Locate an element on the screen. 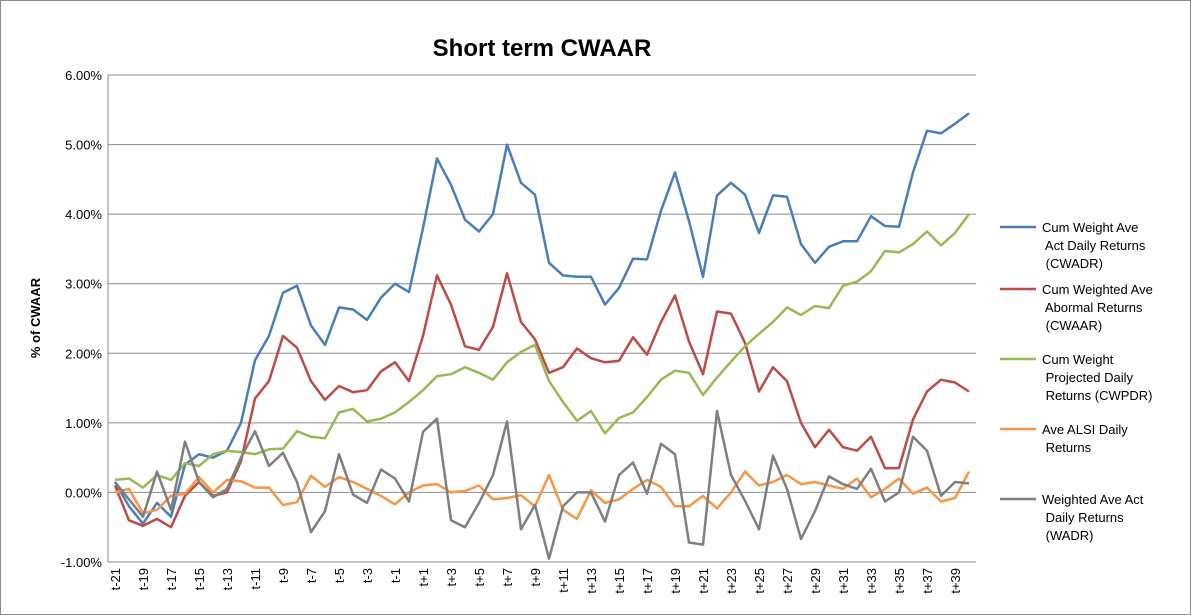 Image resolution: width=1191 pixels, height=615 pixels. x-tick-label: t-19 is located at coordinates (143, 579).